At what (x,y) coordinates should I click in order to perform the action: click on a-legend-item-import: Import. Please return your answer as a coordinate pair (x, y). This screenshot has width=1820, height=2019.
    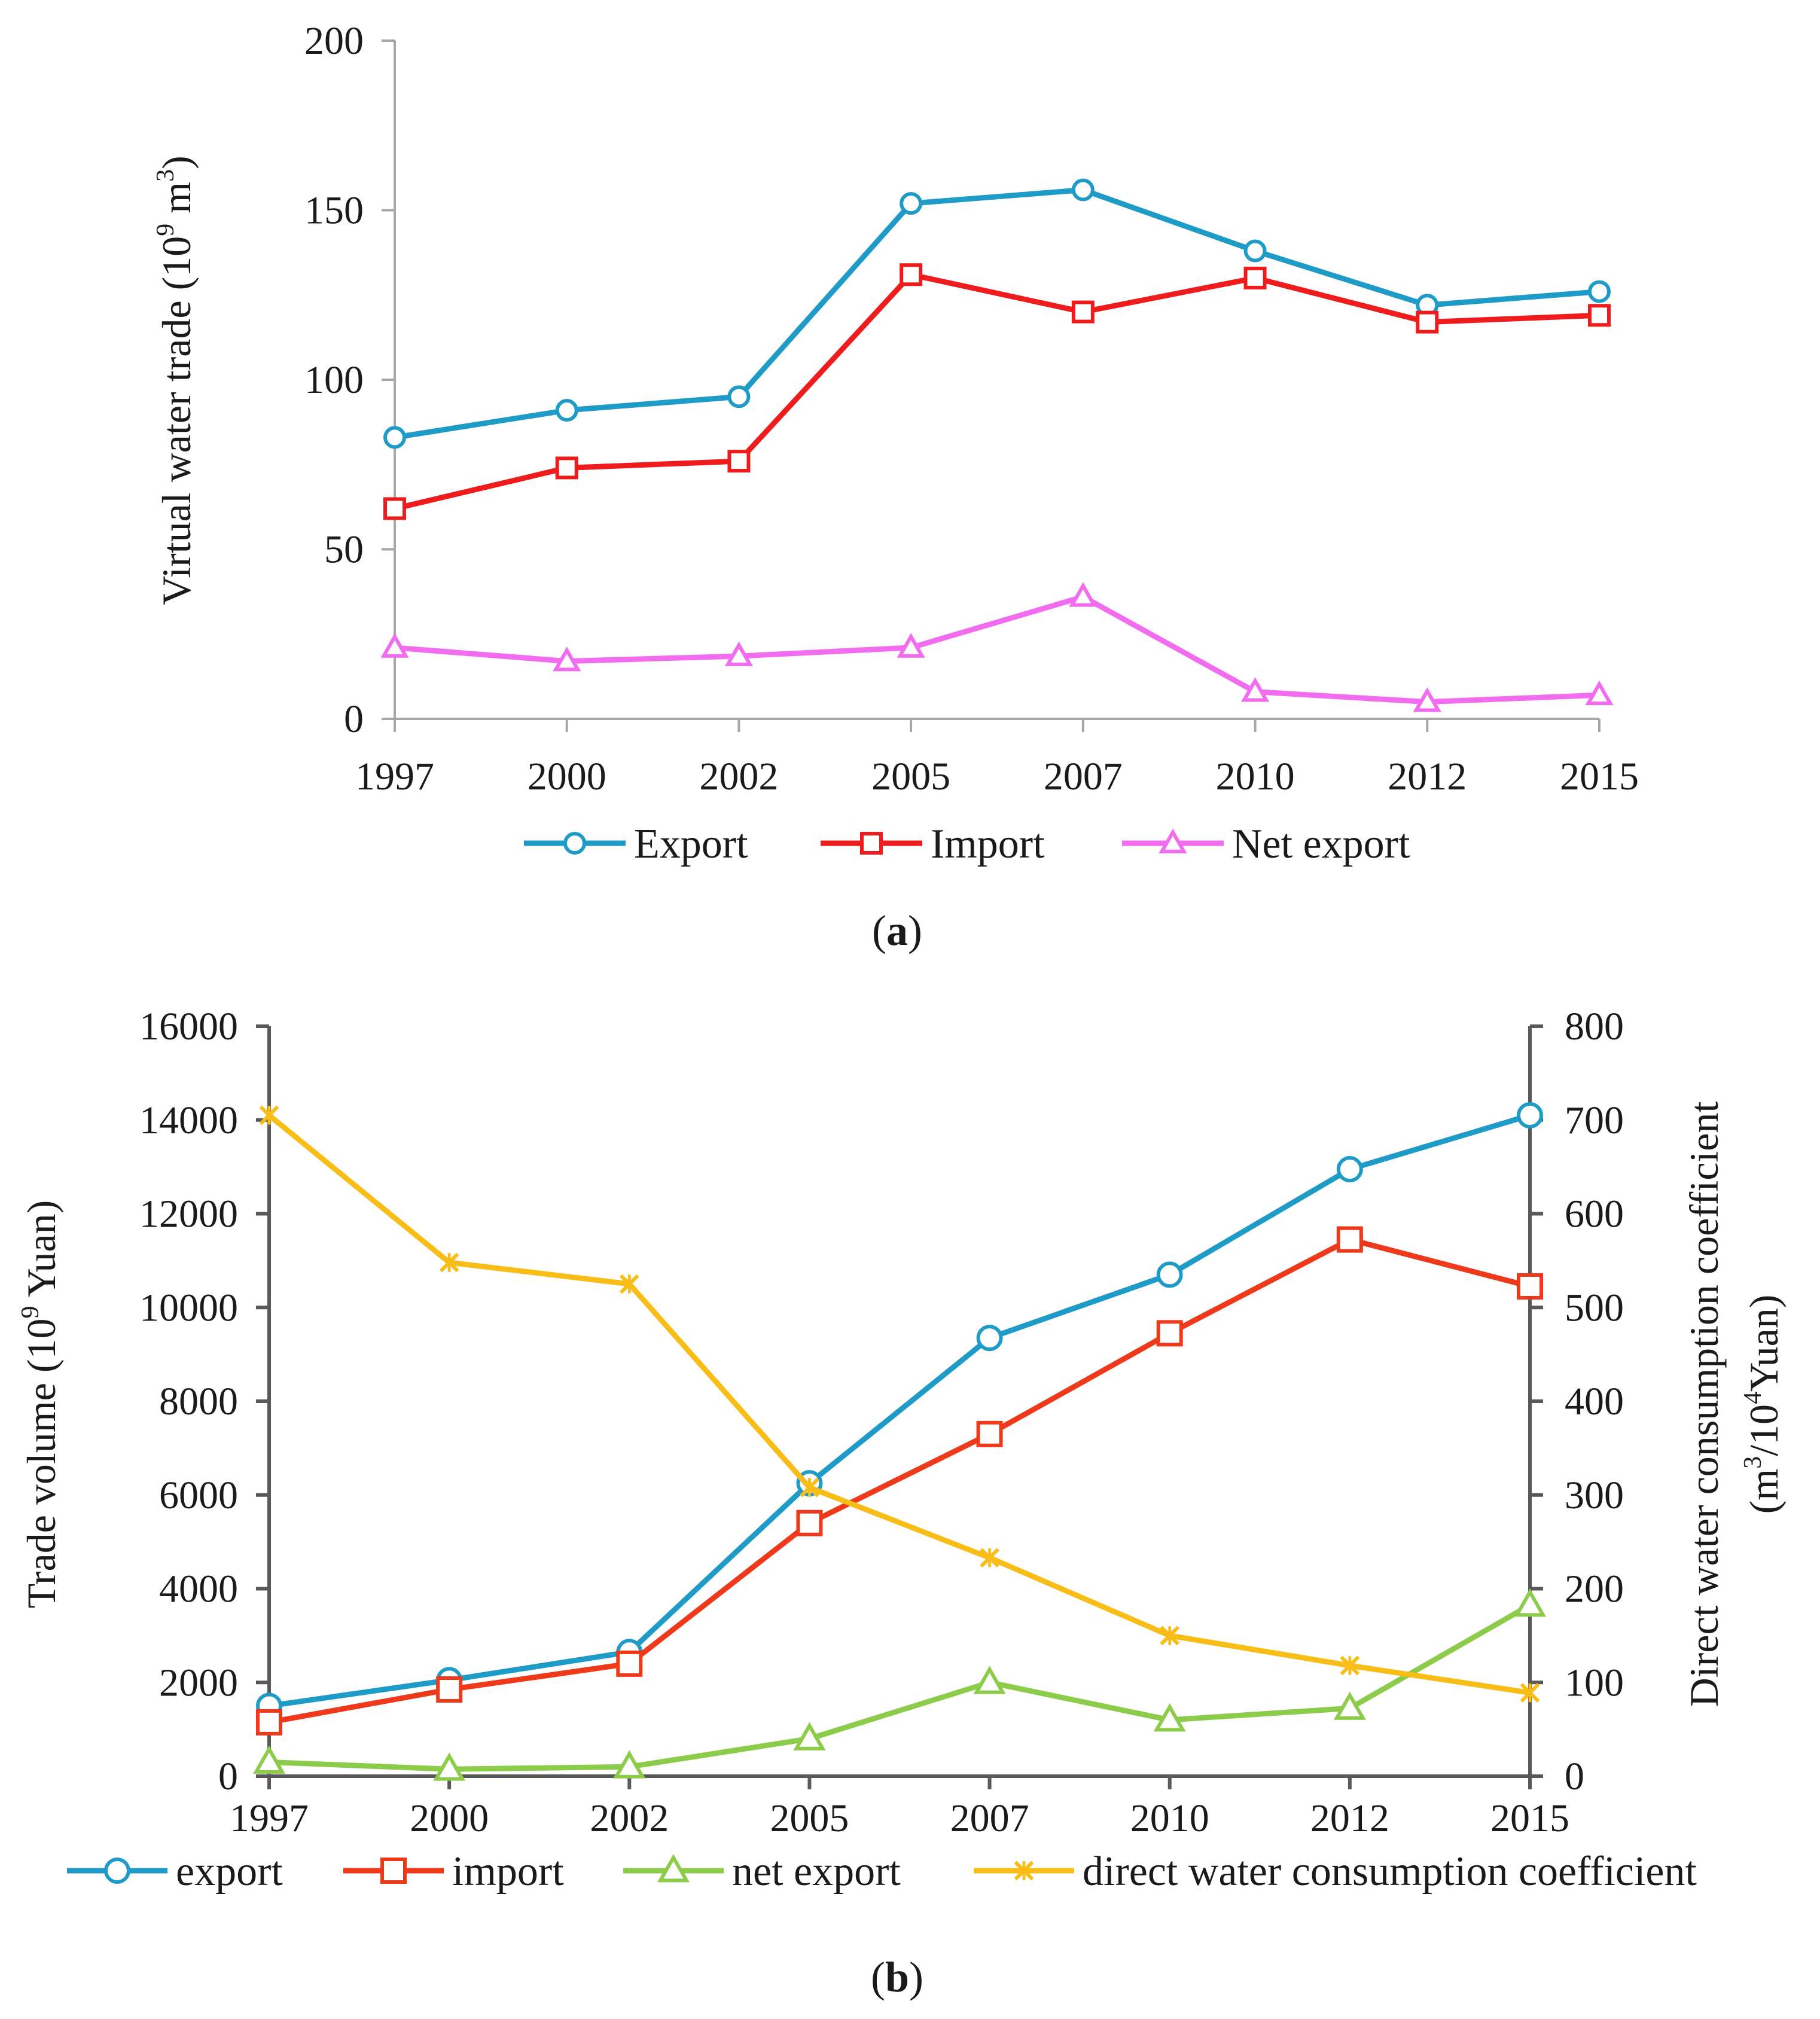
    Looking at the image, I should click on (933, 844).